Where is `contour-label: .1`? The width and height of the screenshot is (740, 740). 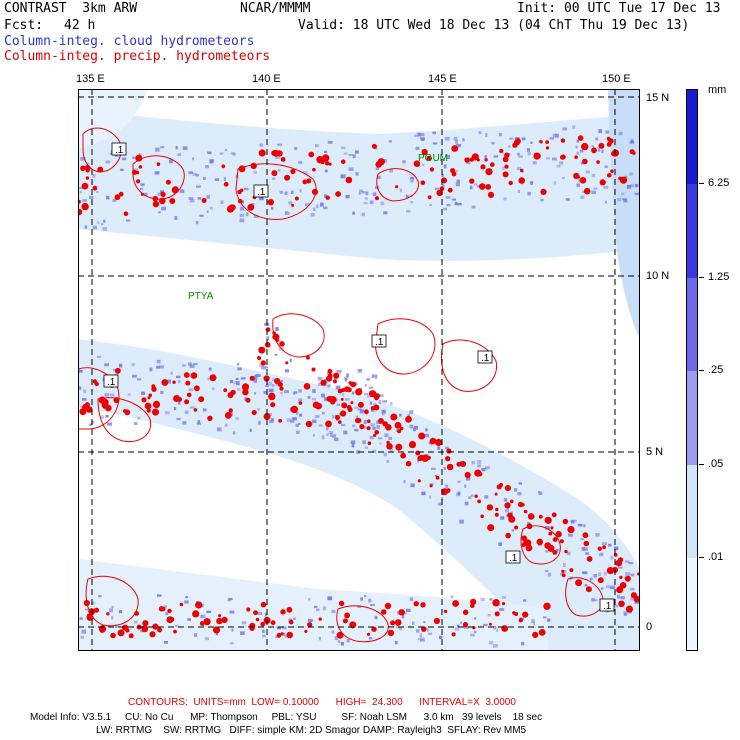 contour-label: .1 is located at coordinates (119, 150).